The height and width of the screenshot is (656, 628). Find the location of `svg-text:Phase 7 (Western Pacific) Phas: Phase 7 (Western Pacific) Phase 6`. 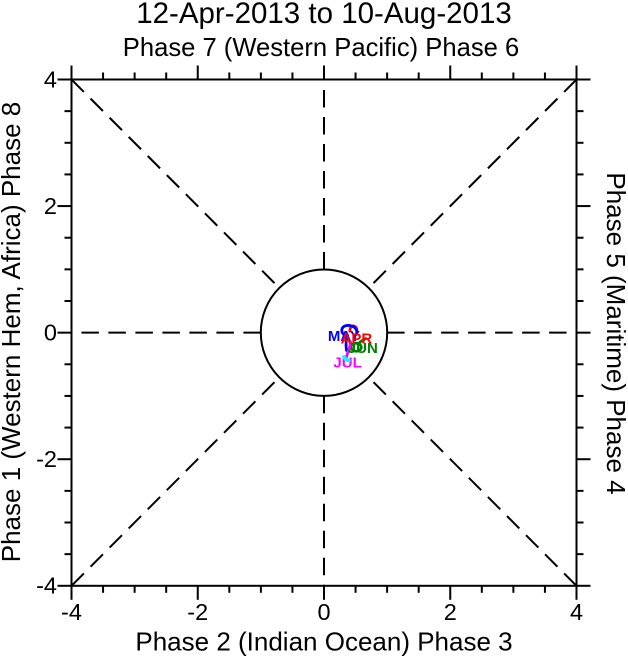

svg-text:Phase 7 (Western Pacific) Phas: Phase 7 (Western Pacific) Phase 6 is located at coordinates (321, 48).